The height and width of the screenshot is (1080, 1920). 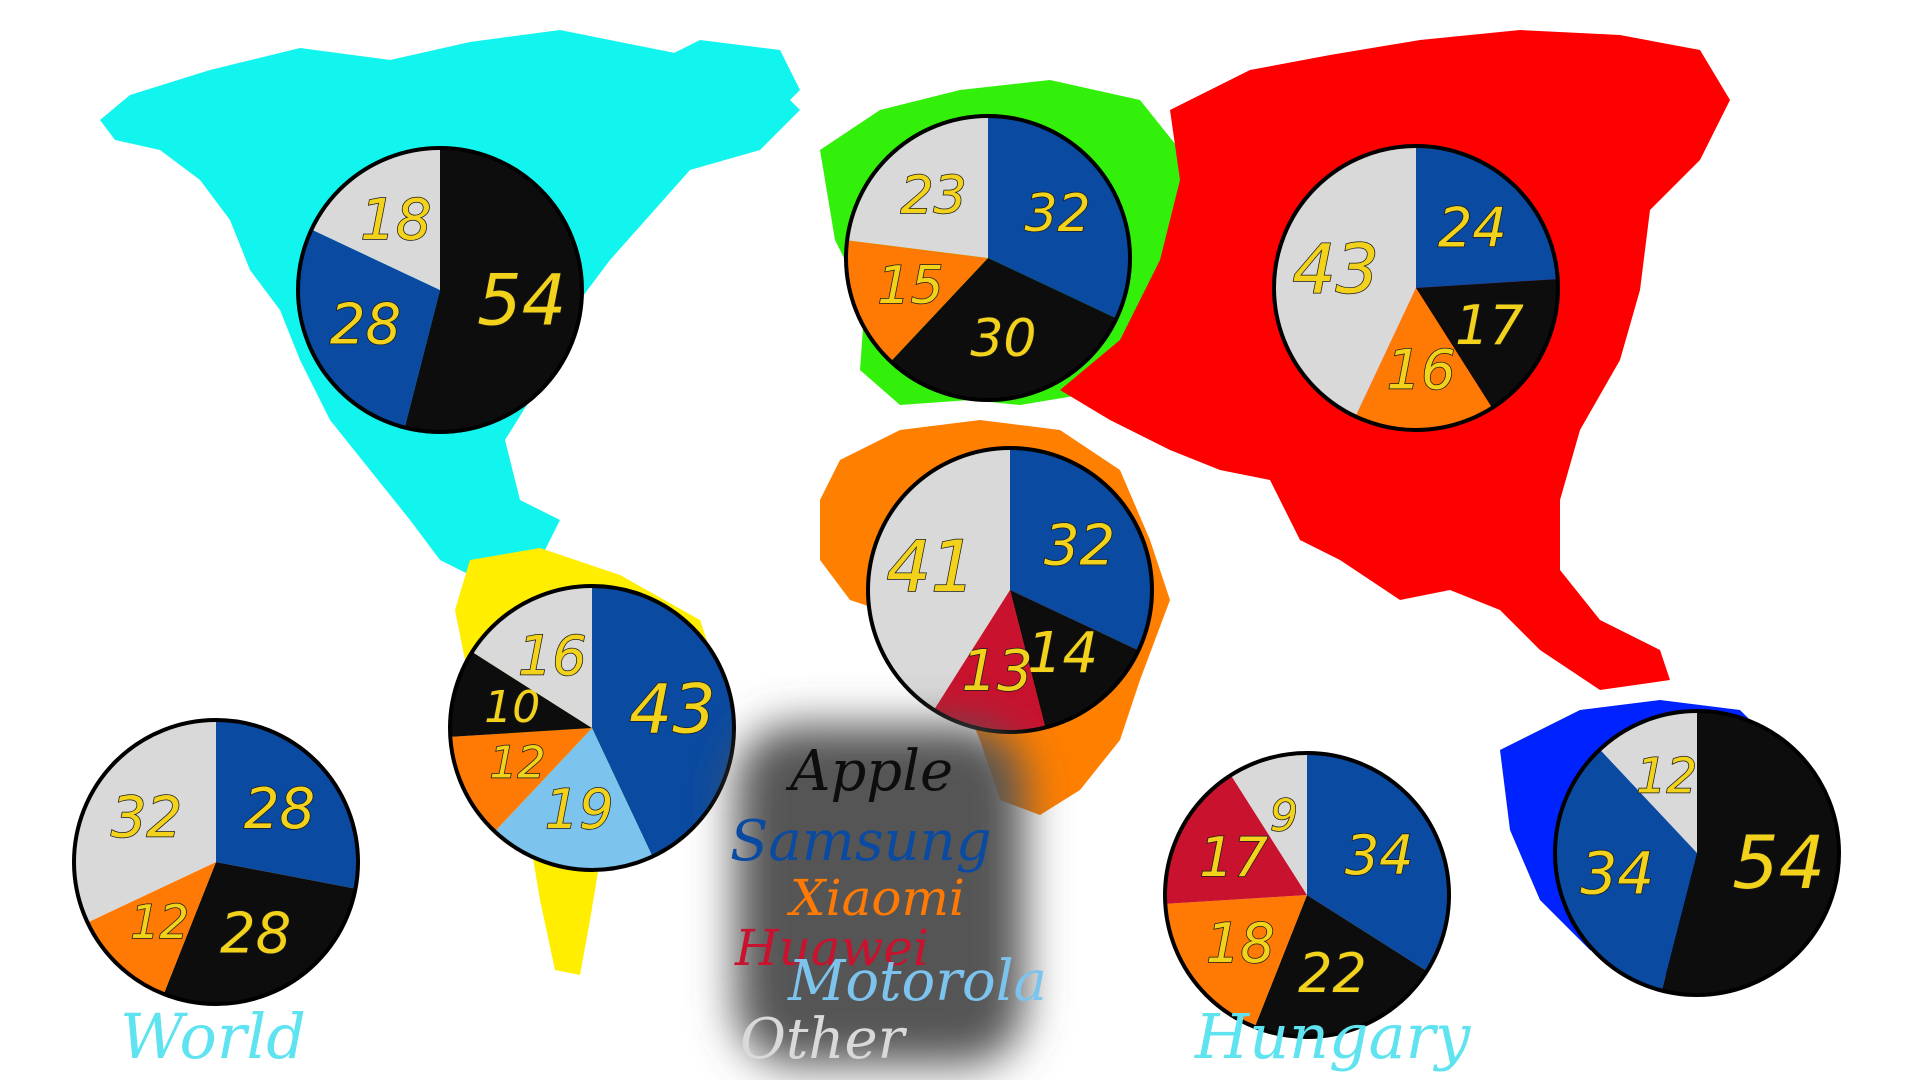 I want to click on caption-world: World, so click(x=213, y=1036).